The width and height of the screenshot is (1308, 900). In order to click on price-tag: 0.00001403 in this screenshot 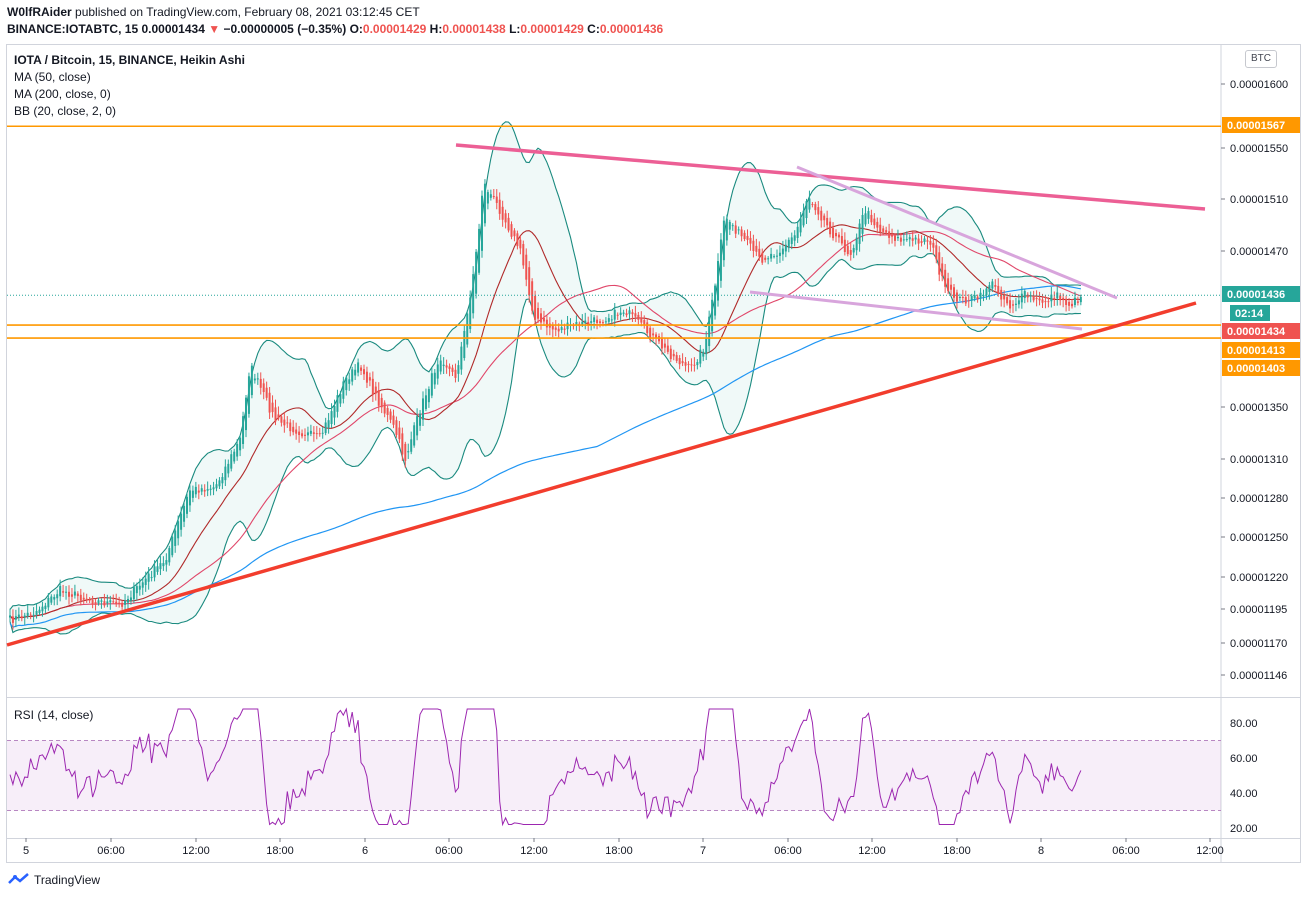, I will do `click(1261, 368)`.